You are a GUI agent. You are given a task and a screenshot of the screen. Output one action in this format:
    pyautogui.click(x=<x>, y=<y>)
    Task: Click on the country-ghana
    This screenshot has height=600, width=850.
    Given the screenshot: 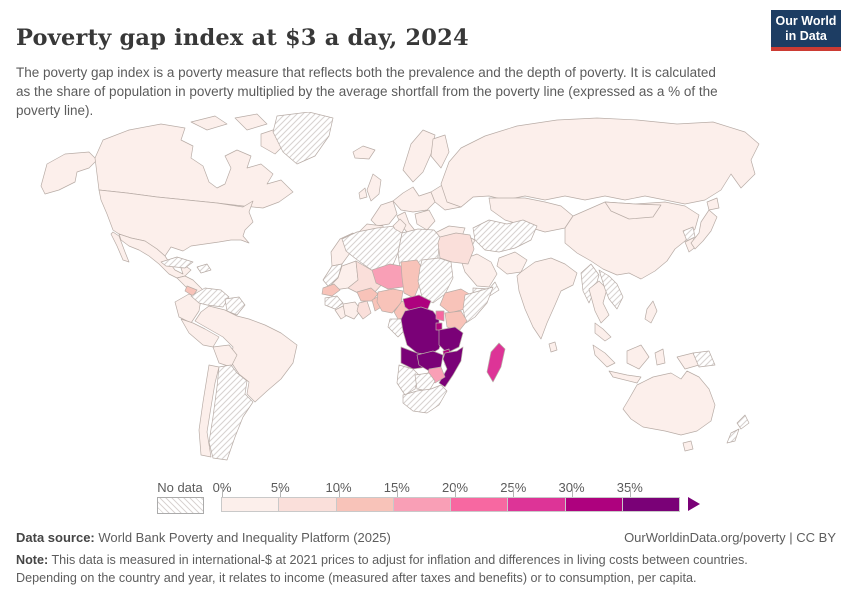 What is the action you would take?
    pyautogui.click(x=364, y=310)
    